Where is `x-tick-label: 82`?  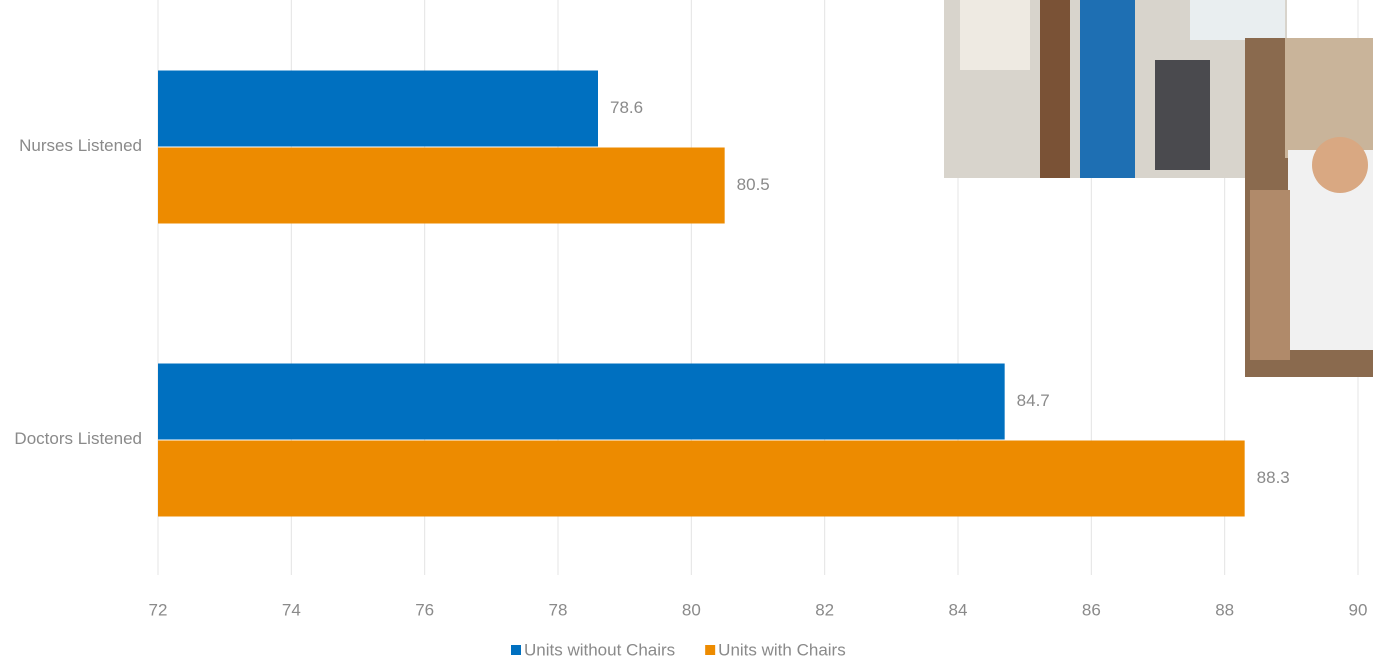
x-tick-label: 82 is located at coordinates (824, 609).